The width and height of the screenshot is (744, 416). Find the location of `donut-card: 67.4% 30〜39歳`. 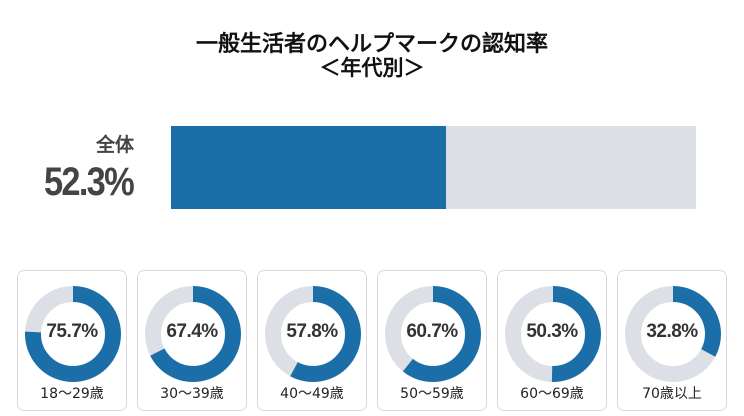

donut-card: 67.4% 30〜39歳 is located at coordinates (192, 340).